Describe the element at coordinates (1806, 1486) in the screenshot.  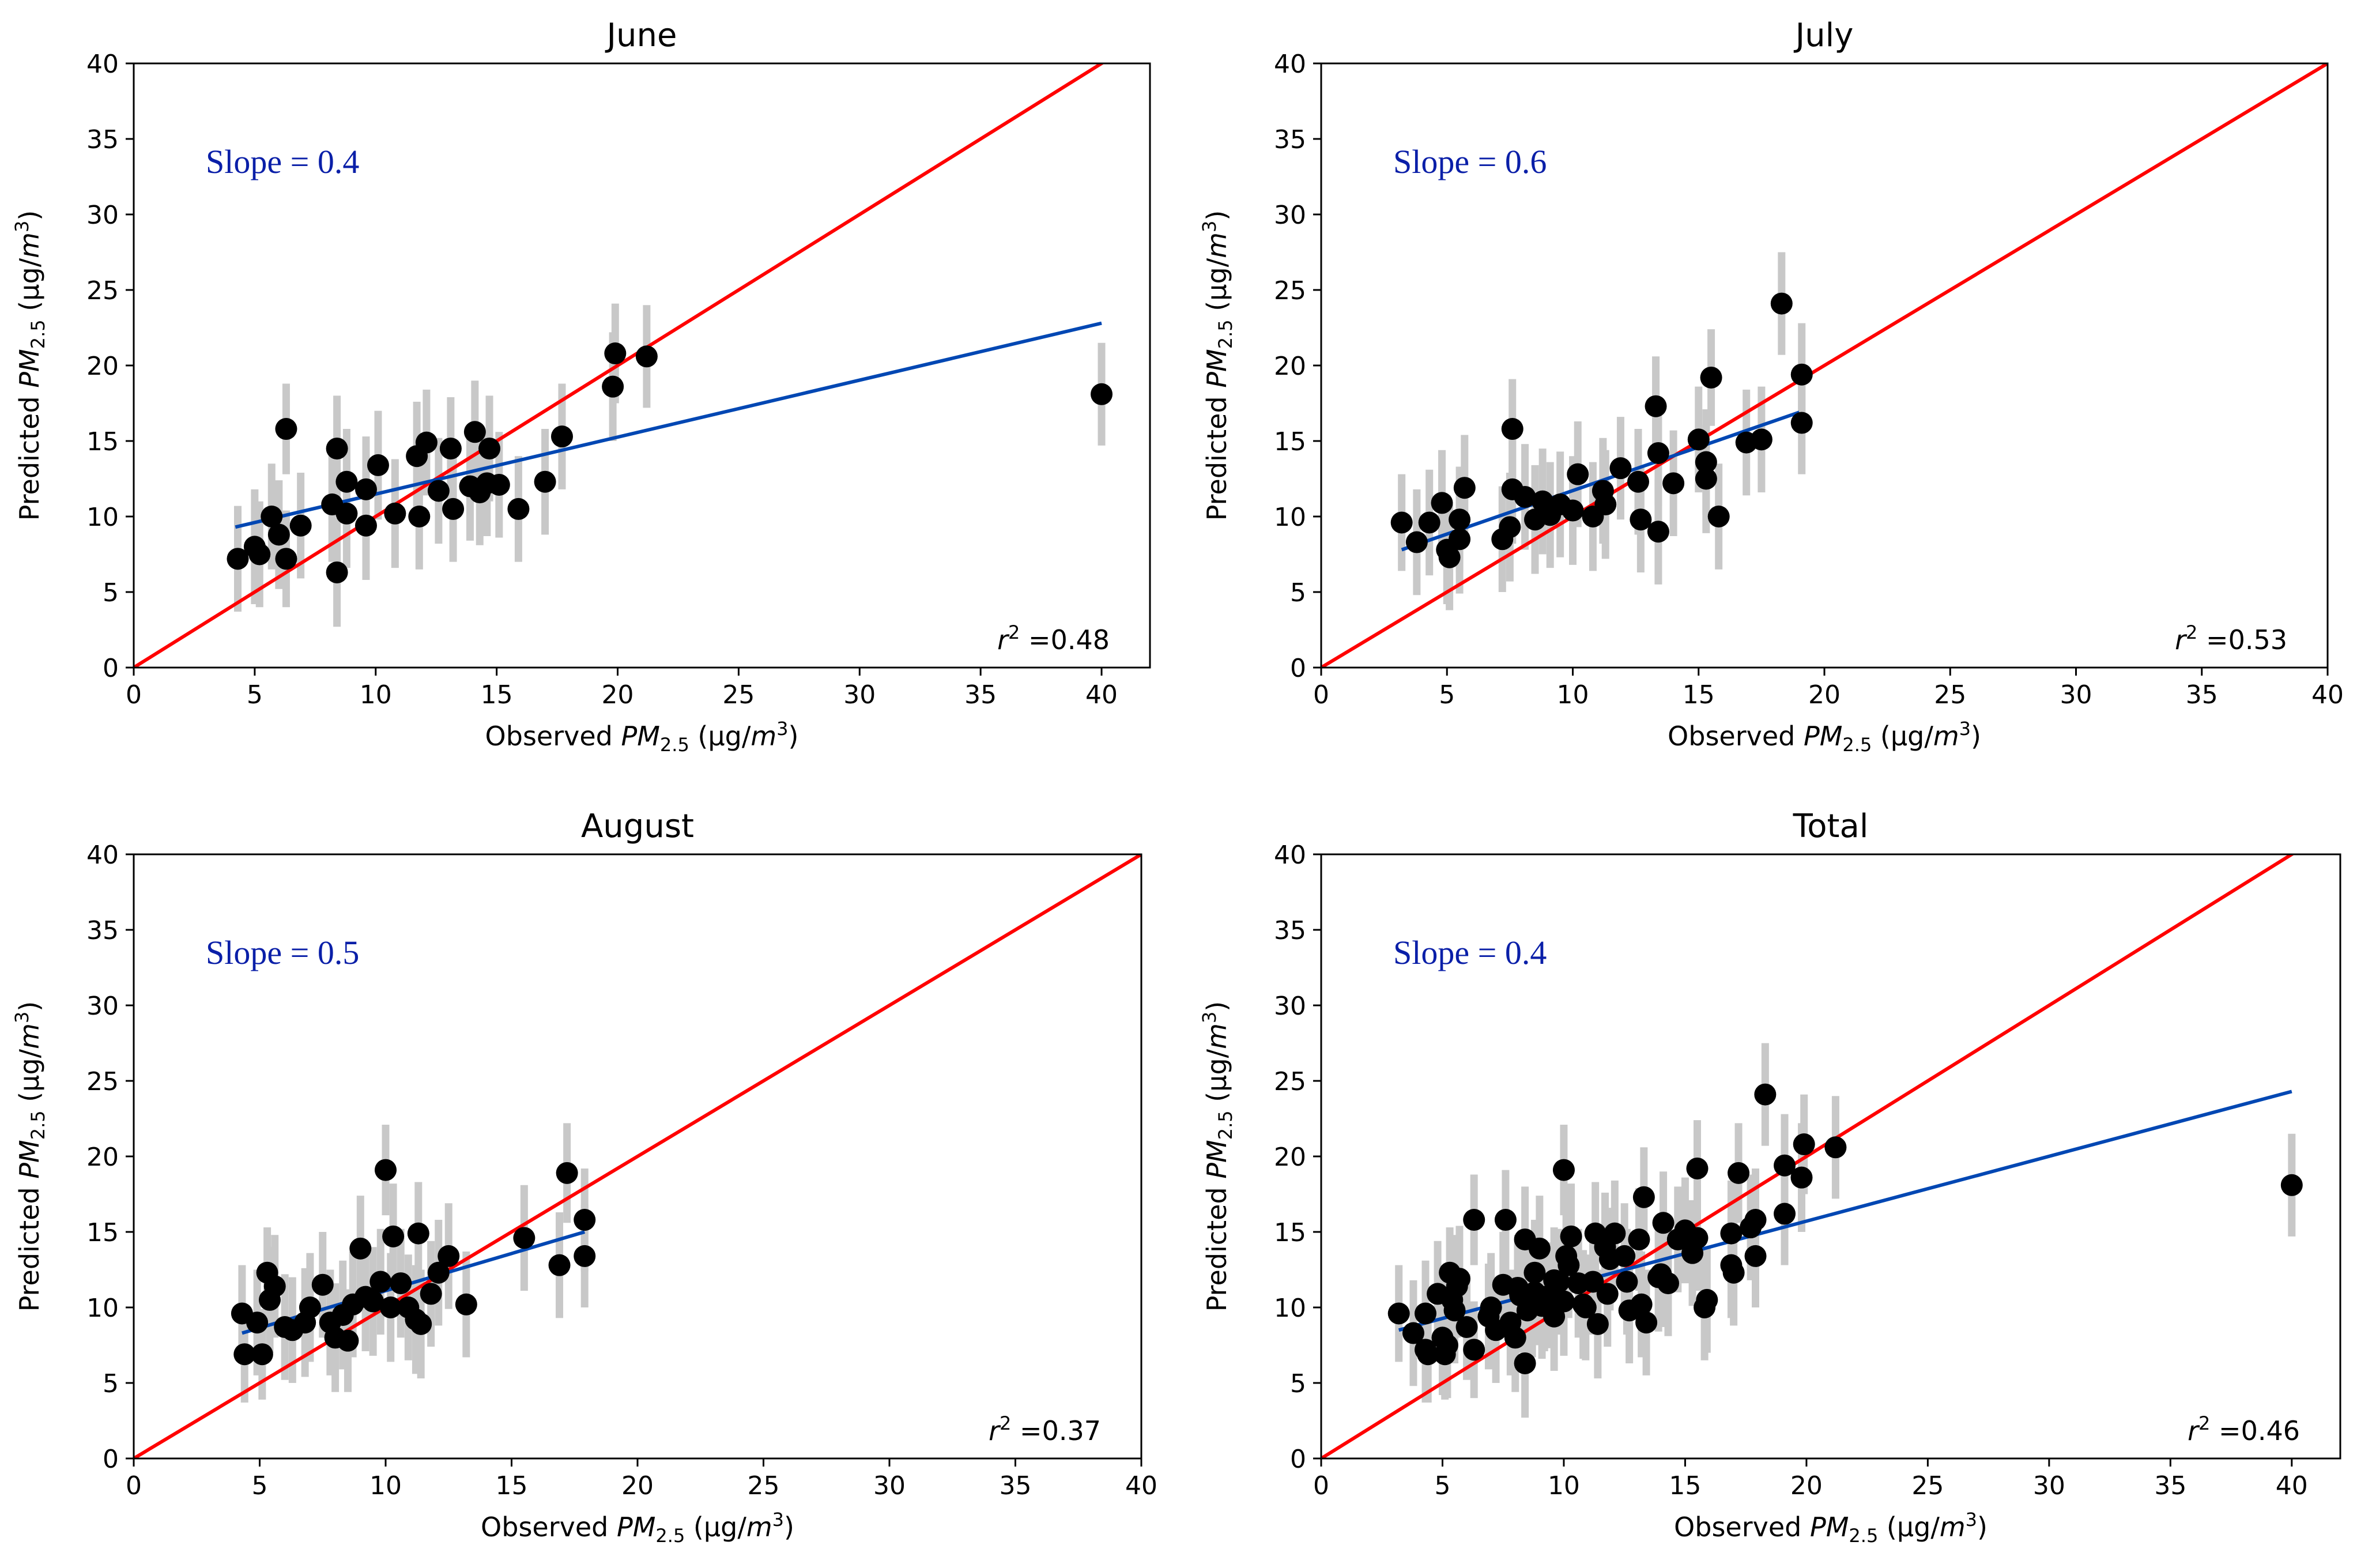
I see `x-tick-label: 20` at that location.